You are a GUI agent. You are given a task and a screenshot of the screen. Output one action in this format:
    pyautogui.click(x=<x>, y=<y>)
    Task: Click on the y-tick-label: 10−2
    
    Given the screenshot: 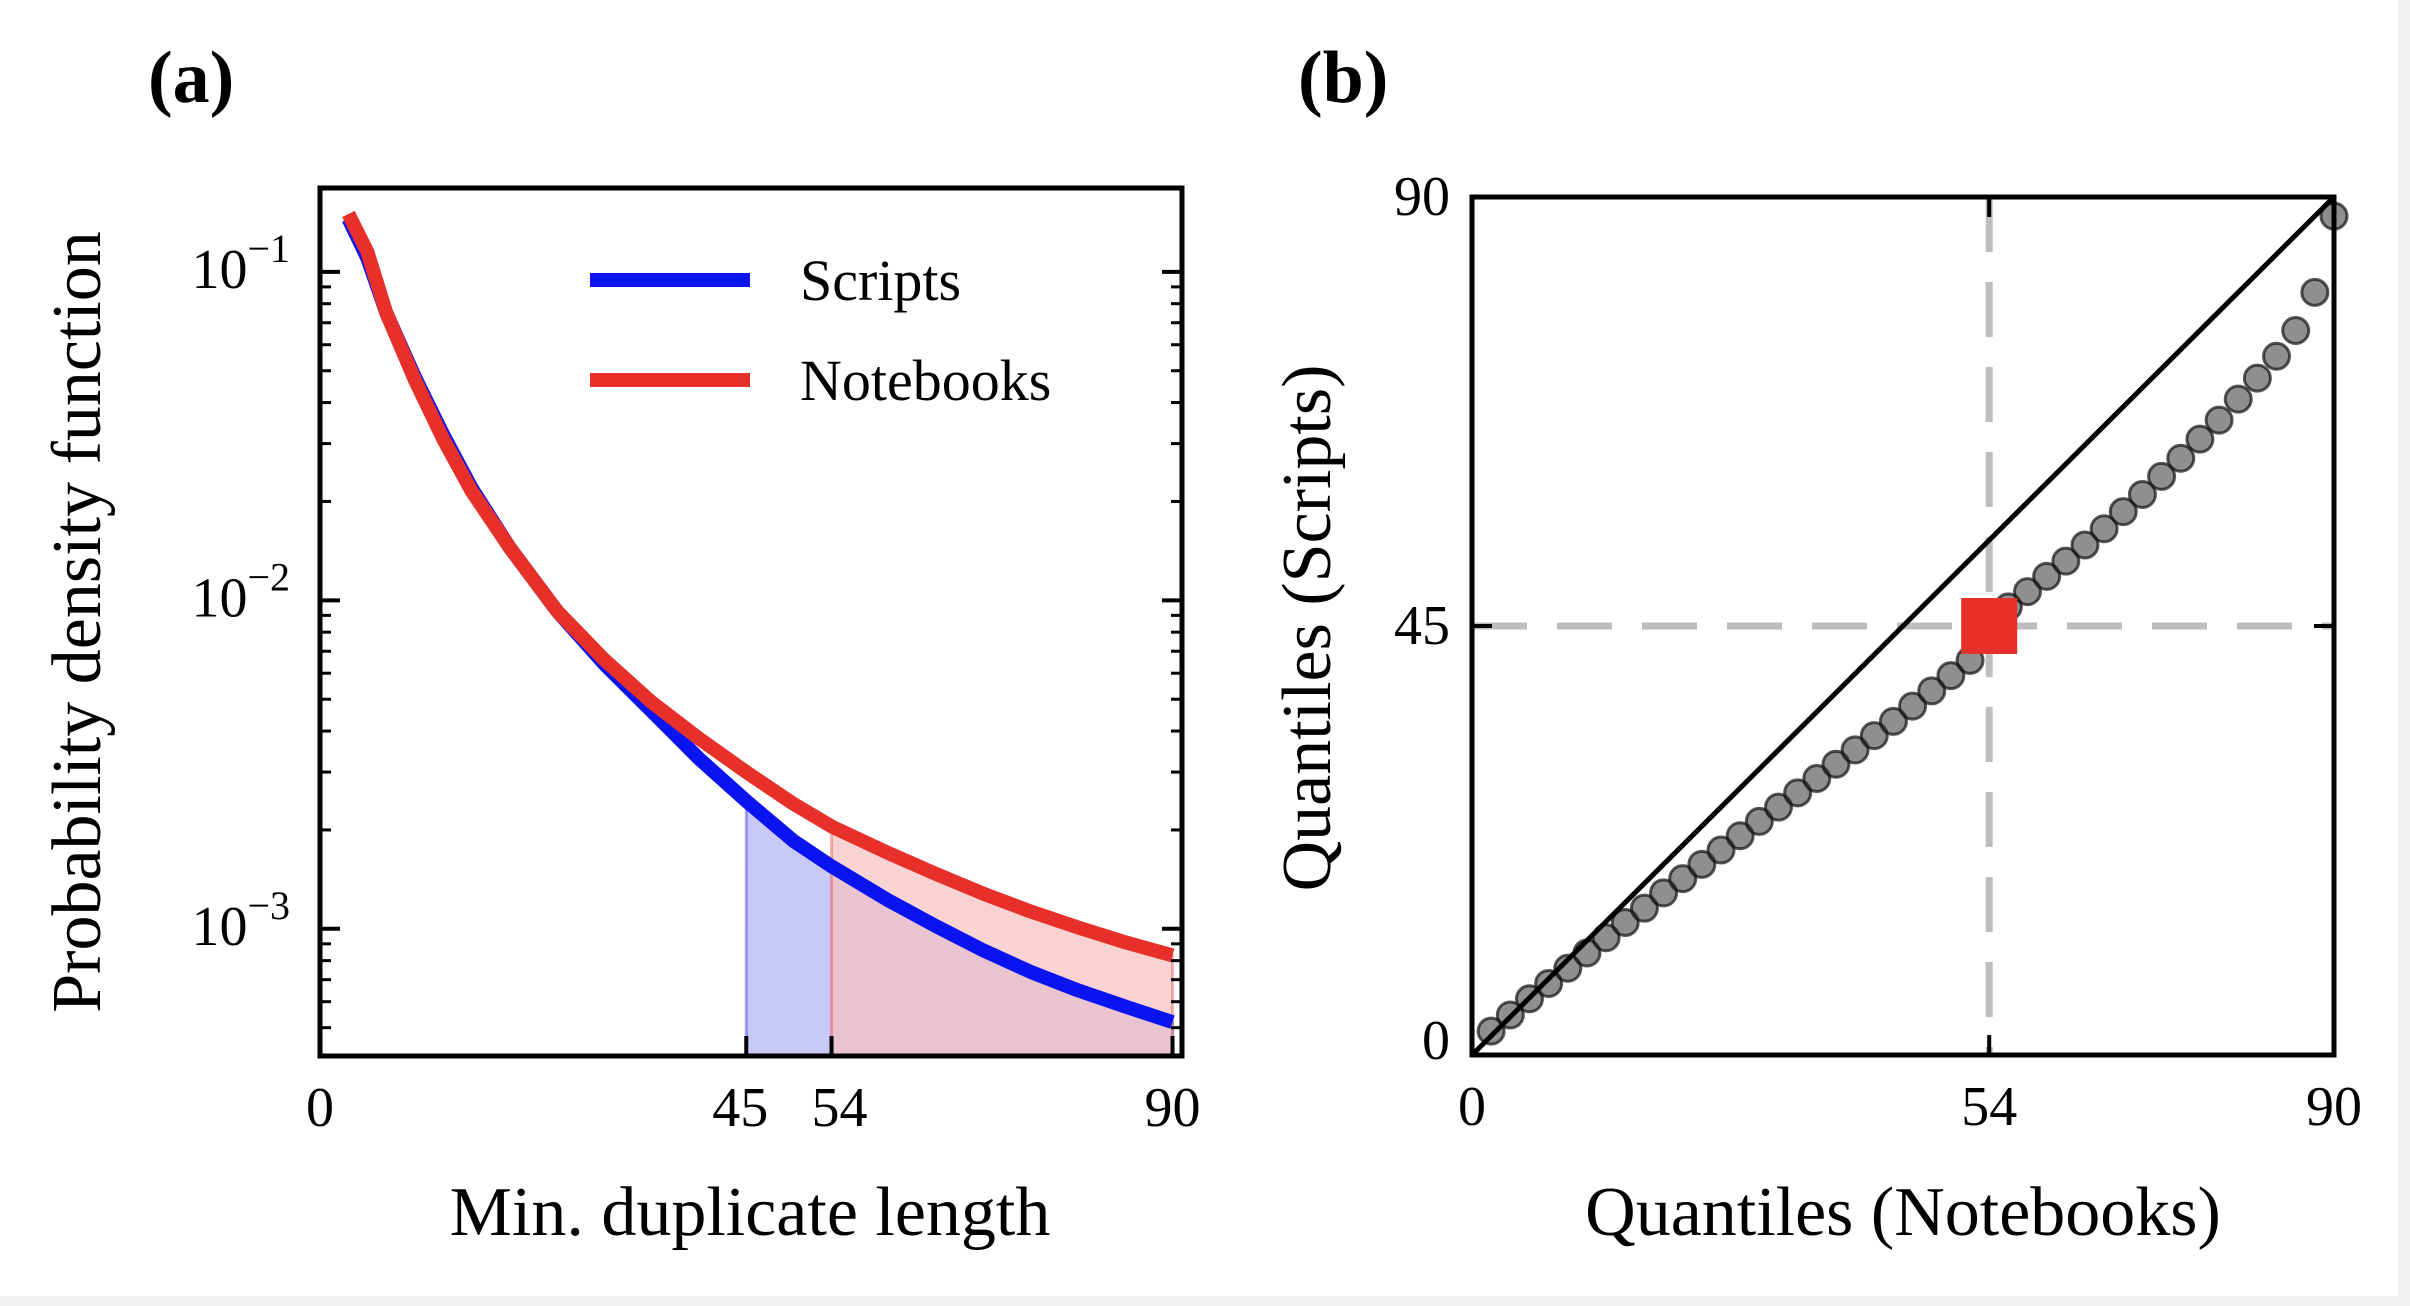 What is the action you would take?
    pyautogui.click(x=240, y=591)
    